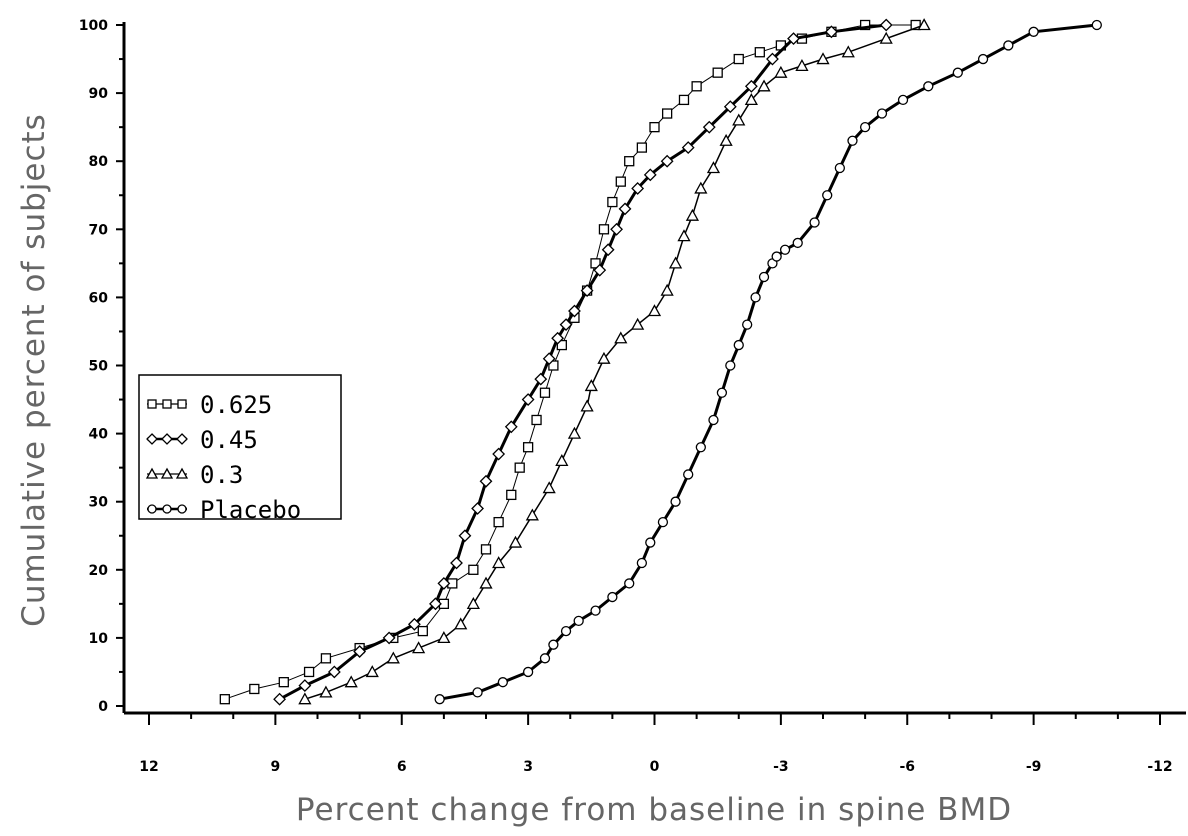 The height and width of the screenshot is (836, 1188). What do you see at coordinates (99, 230) in the screenshot?
I see `y-tick-label: 70` at bounding box center [99, 230].